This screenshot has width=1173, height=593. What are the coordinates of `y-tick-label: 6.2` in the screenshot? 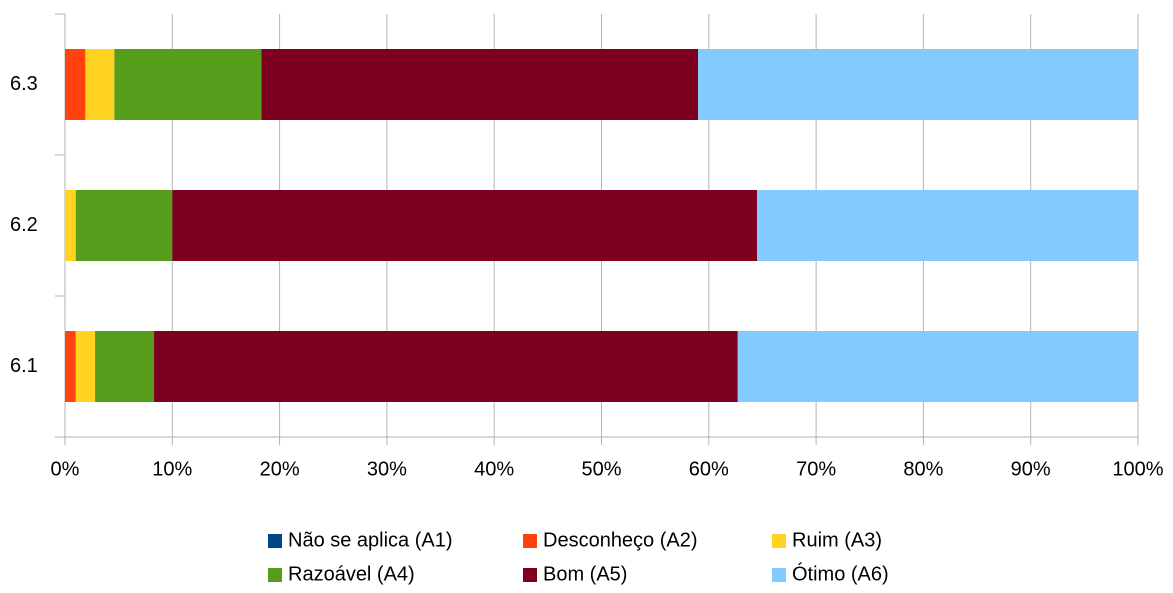 It's located at (24, 225).